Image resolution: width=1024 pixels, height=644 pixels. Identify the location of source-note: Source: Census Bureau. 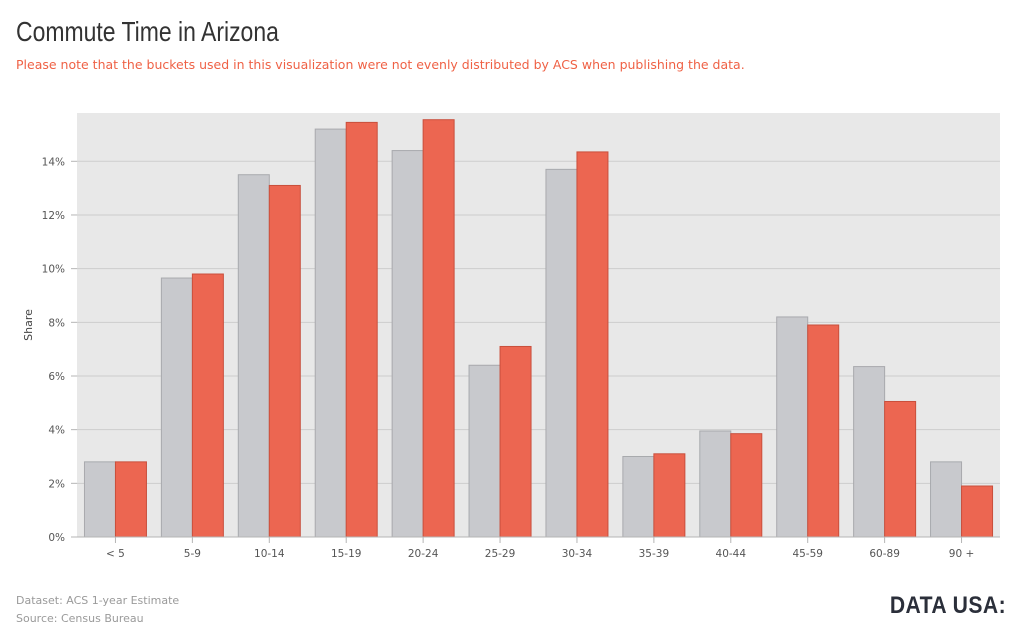
(80, 618).